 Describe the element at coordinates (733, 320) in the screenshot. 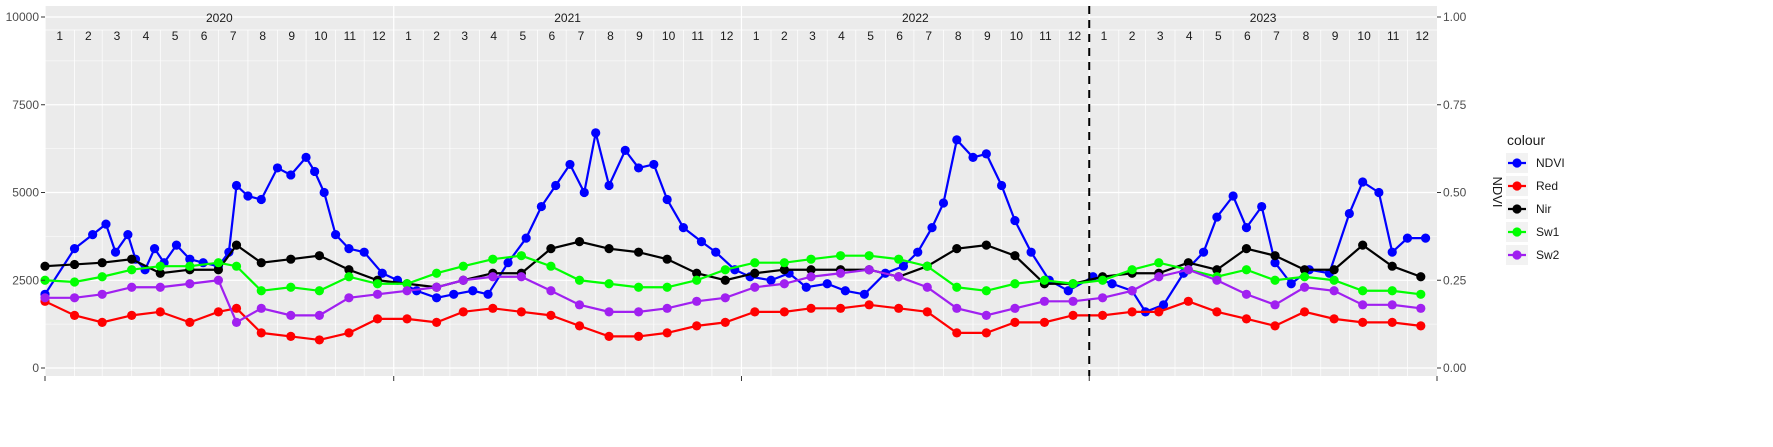

I see `series-red` at that location.